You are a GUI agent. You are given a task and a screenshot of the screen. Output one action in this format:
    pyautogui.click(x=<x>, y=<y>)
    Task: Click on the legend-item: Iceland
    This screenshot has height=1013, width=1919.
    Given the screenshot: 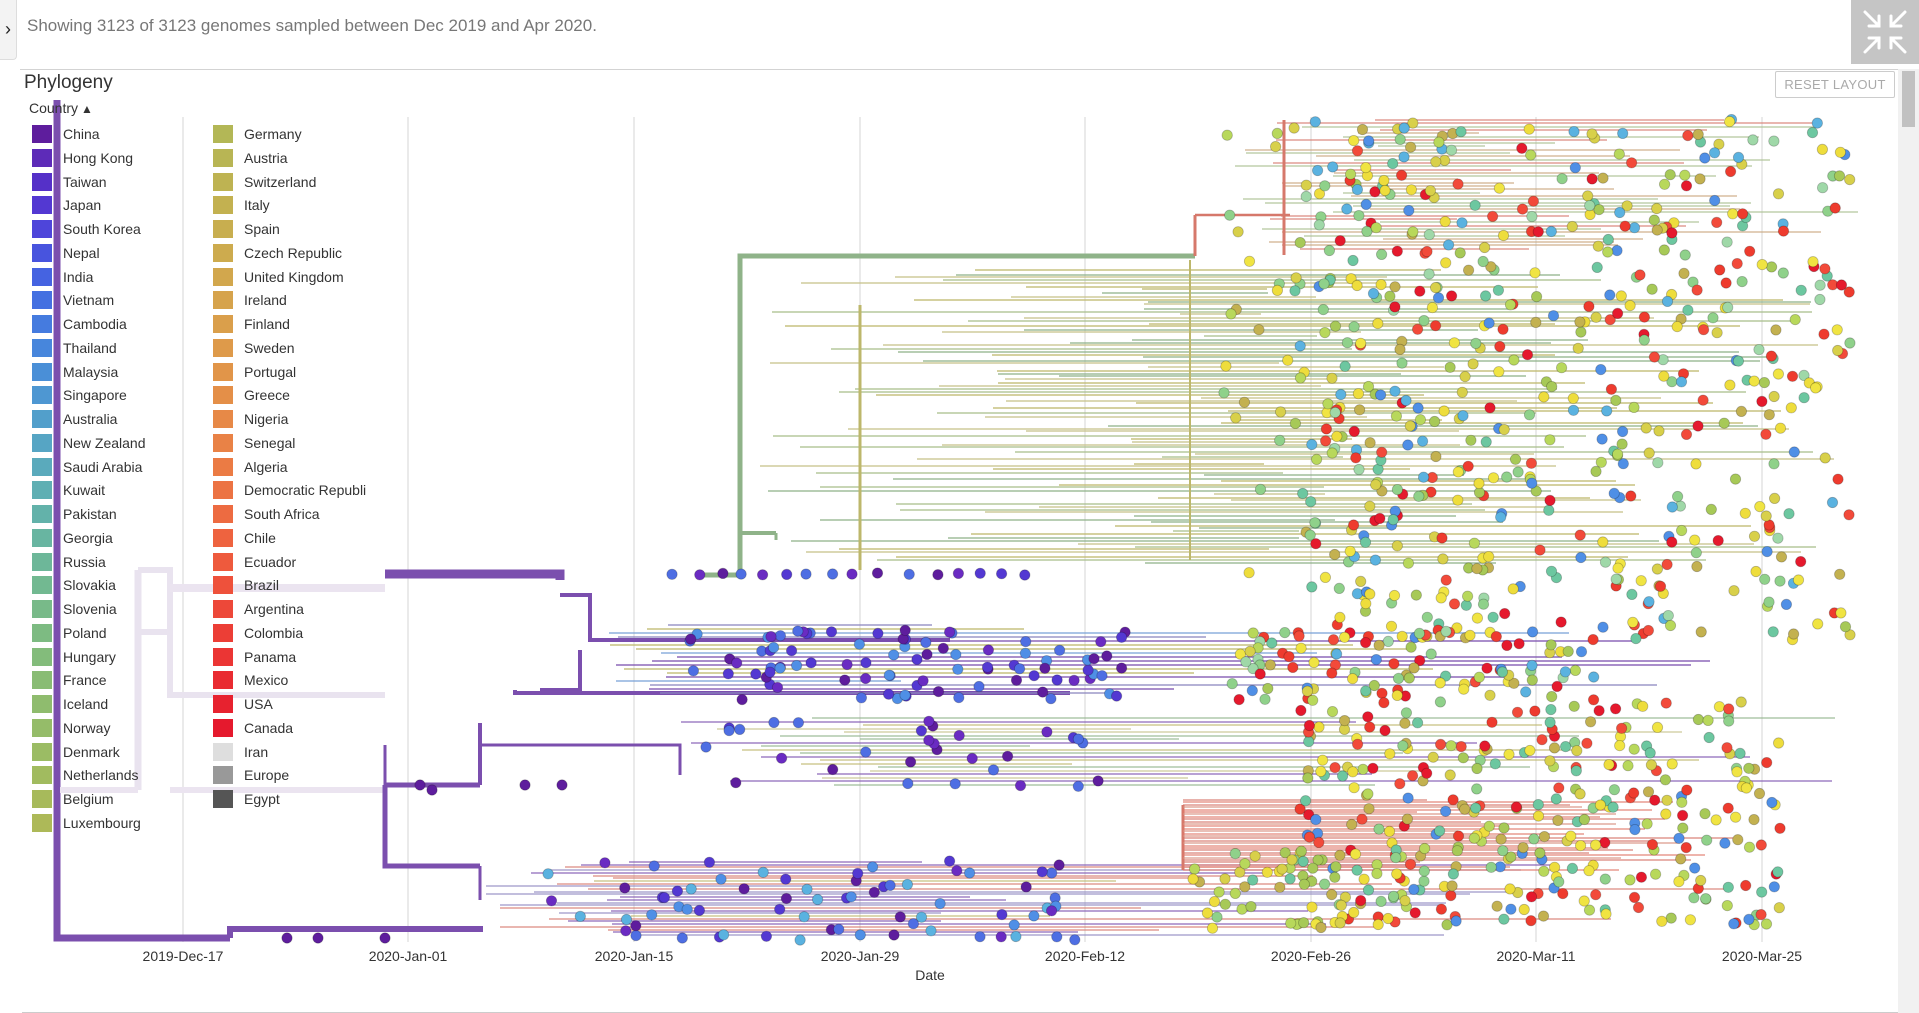 What is the action you would take?
    pyautogui.click(x=70, y=704)
    